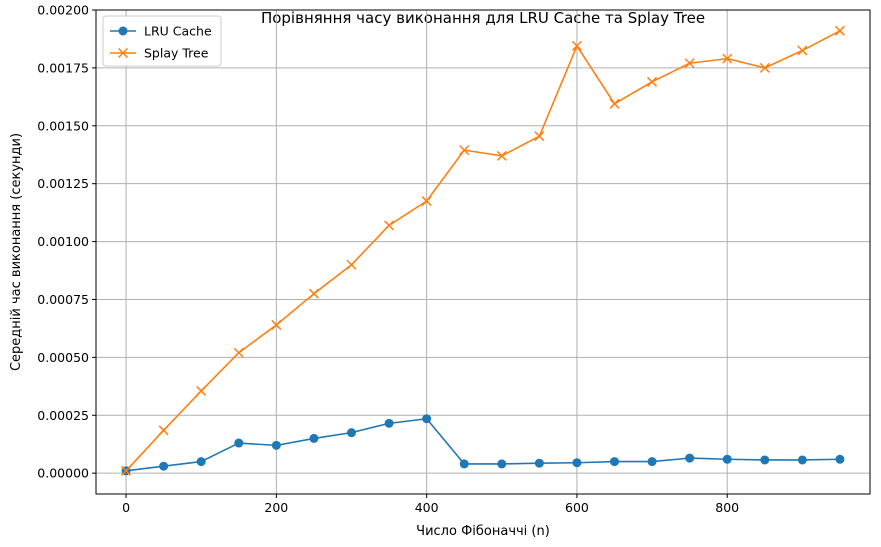 The height and width of the screenshot is (547, 881). What do you see at coordinates (63, 357) in the screenshot?
I see `y-tick-label: 0.00050` at bounding box center [63, 357].